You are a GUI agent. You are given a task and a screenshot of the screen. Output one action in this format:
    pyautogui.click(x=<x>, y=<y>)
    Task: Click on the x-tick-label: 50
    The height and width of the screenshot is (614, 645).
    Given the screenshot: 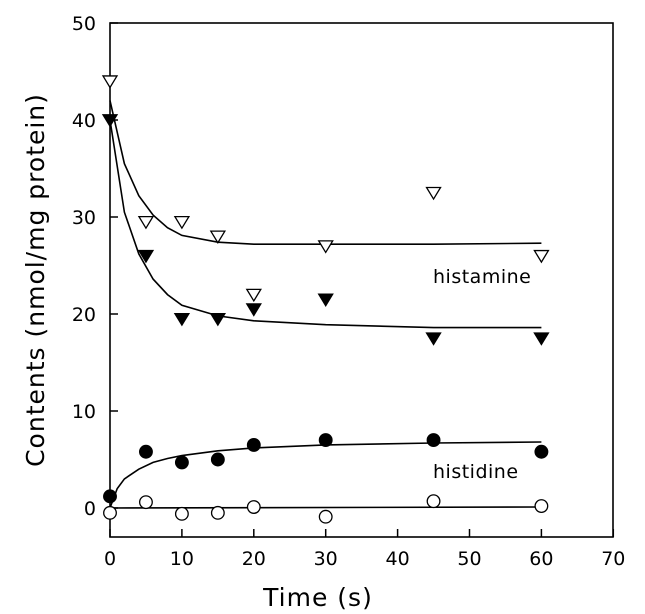 What is the action you would take?
    pyautogui.click(x=469, y=559)
    